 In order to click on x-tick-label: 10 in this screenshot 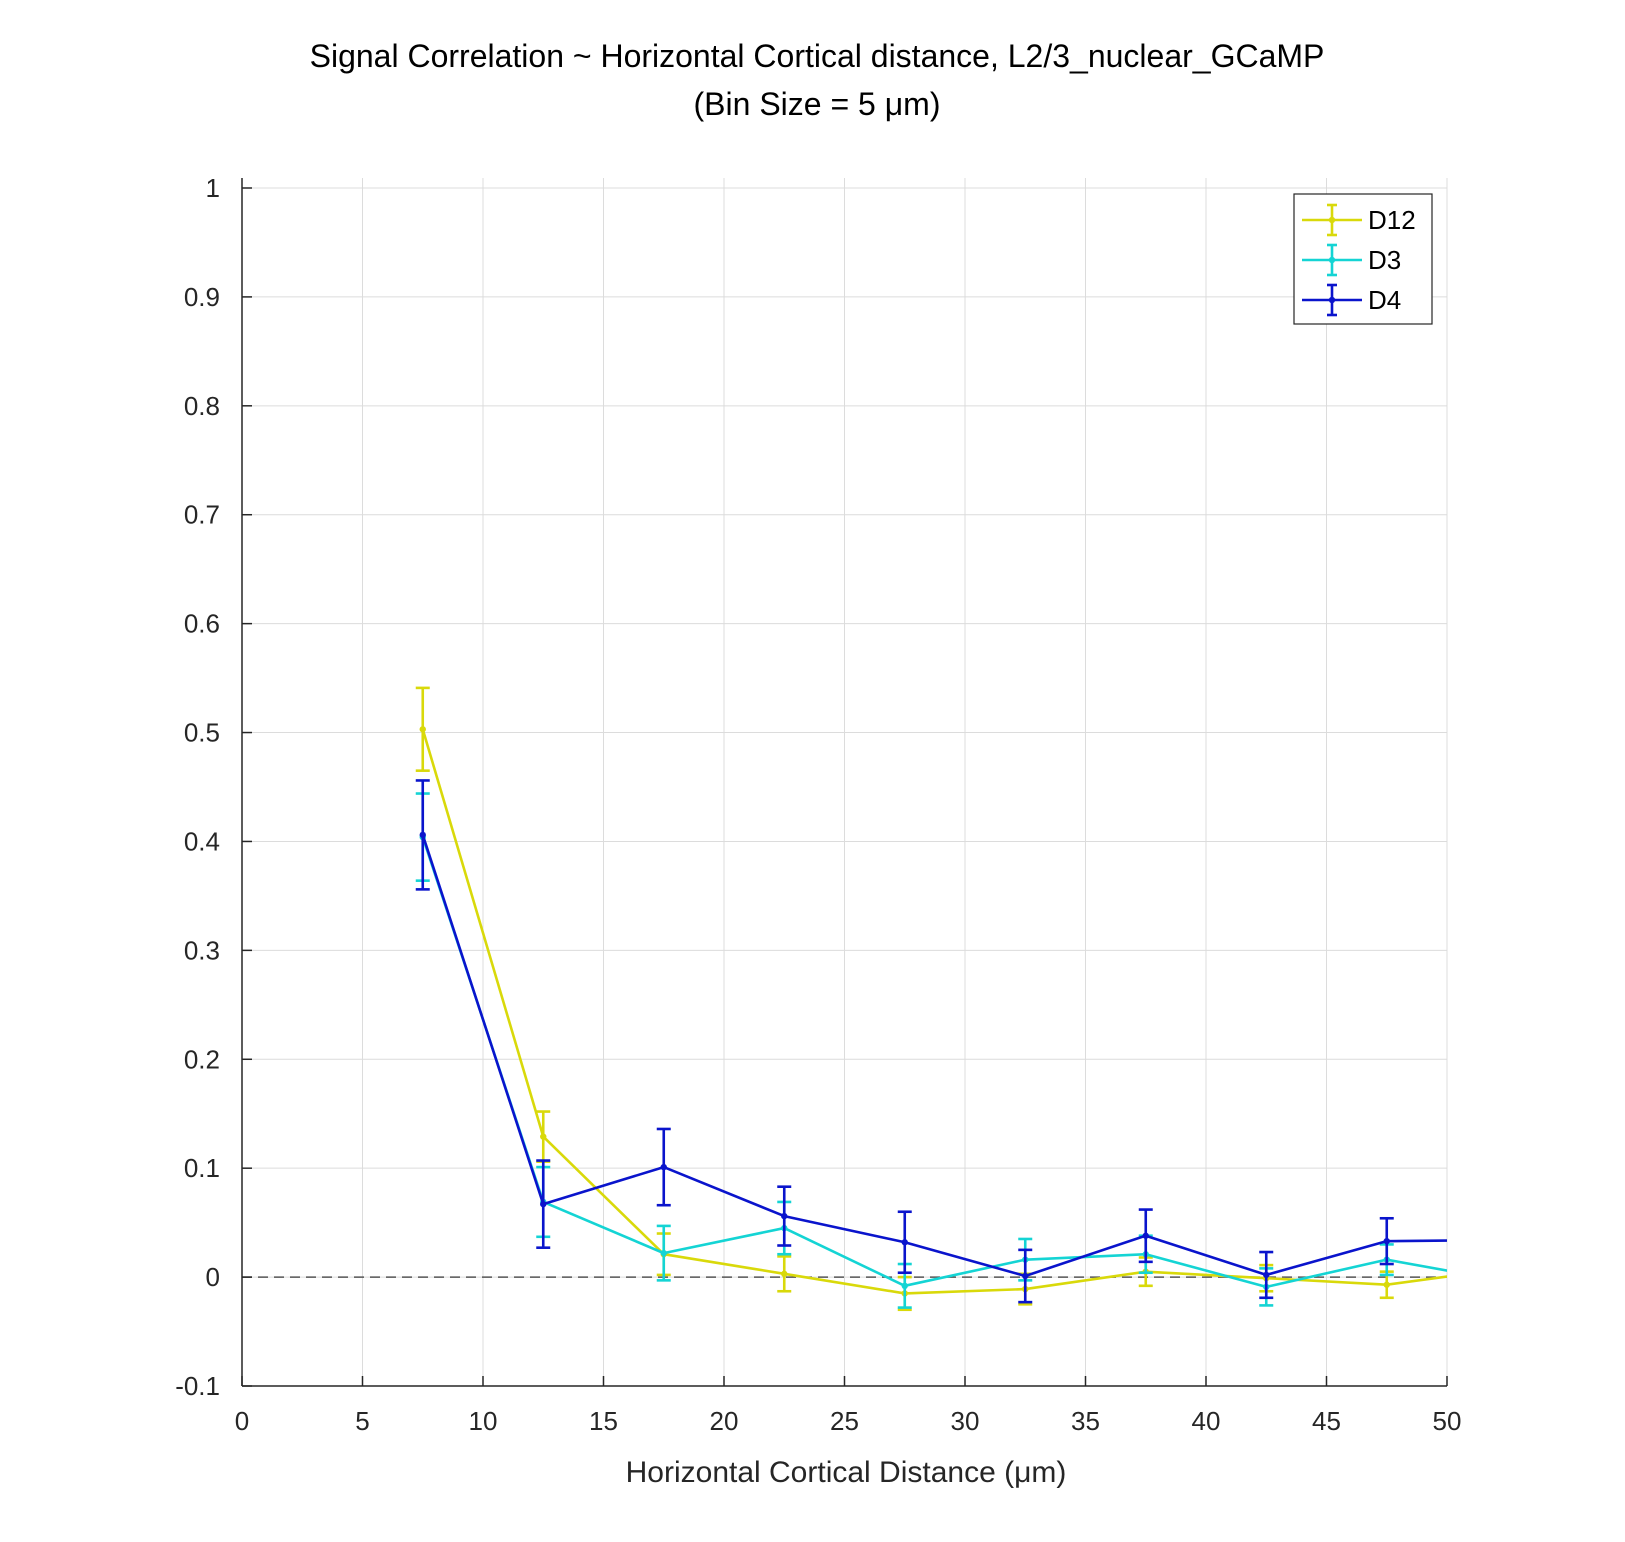, I will do `click(483, 1421)`.